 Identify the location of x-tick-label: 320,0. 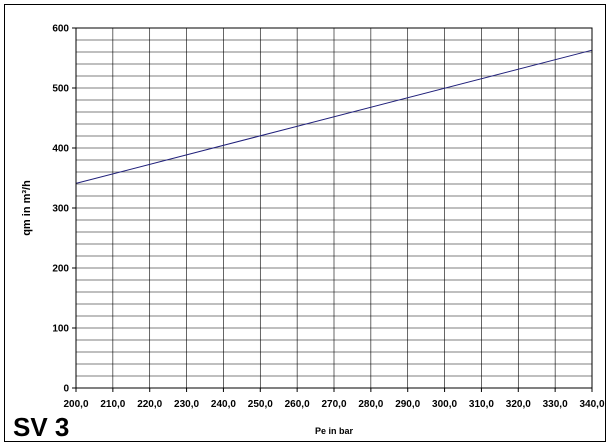
(518, 404).